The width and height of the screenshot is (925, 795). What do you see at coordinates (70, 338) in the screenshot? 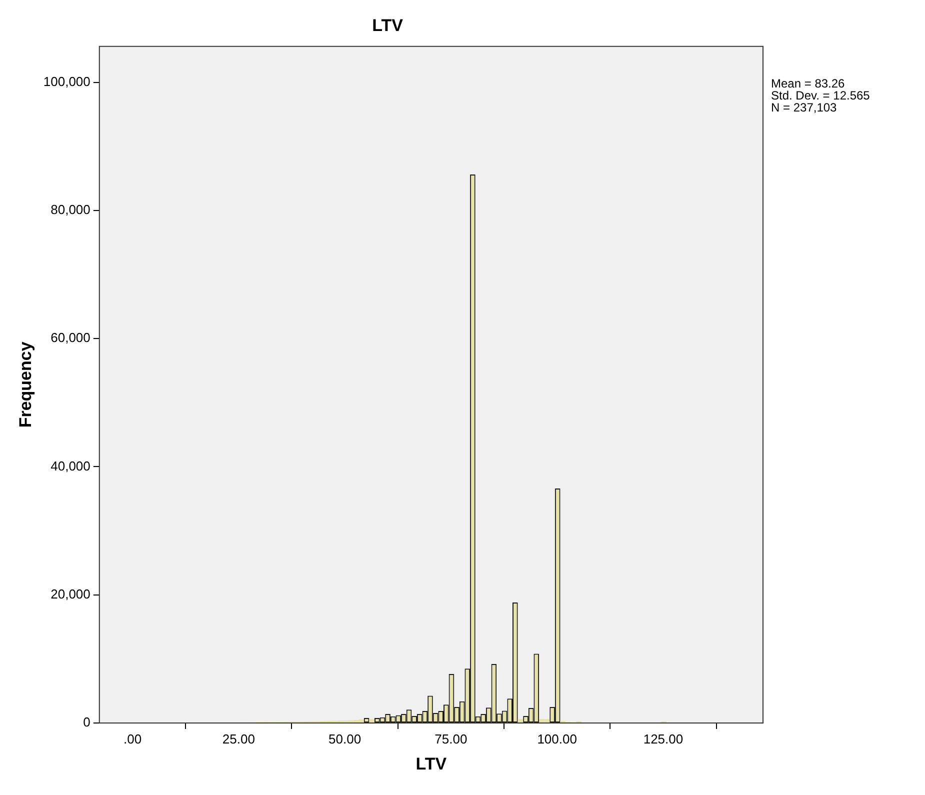
I see `y-tick-label: 60,000` at bounding box center [70, 338].